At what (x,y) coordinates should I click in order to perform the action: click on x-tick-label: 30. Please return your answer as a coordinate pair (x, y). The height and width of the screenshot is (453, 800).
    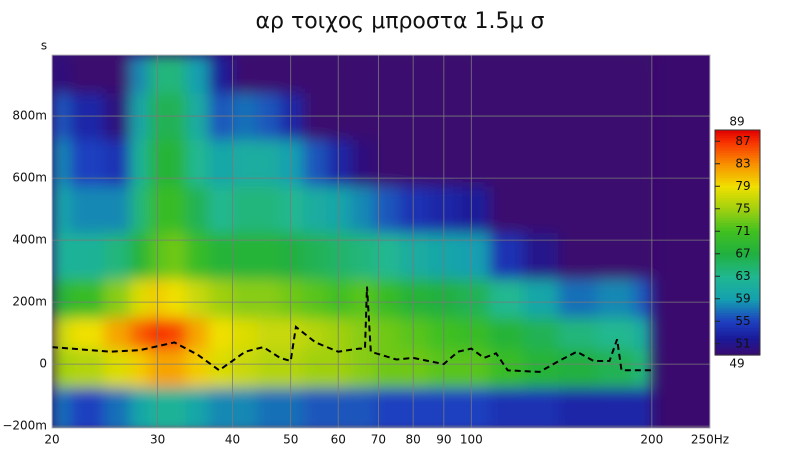
    Looking at the image, I should click on (157, 440).